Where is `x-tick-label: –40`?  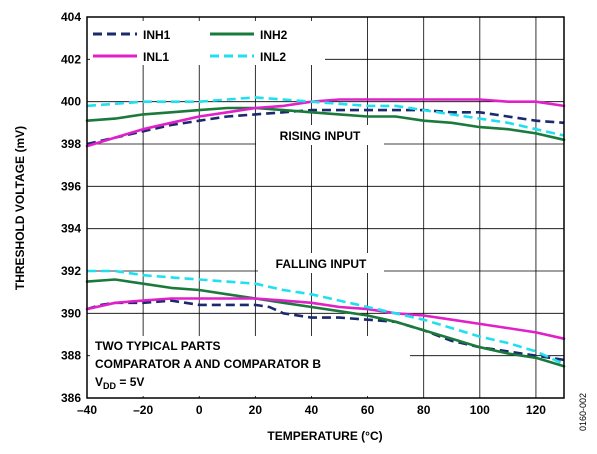
x-tick-label: –40 is located at coordinates (87, 410).